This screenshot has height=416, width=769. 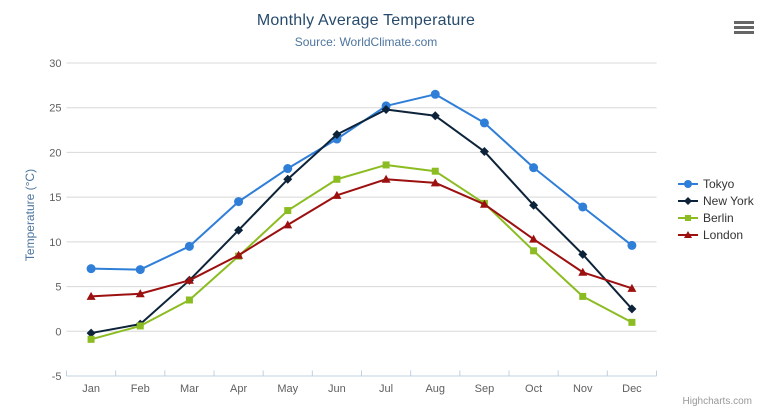 What do you see at coordinates (55, 109) in the screenshot?
I see `y-axis-tick-label: 25` at bounding box center [55, 109].